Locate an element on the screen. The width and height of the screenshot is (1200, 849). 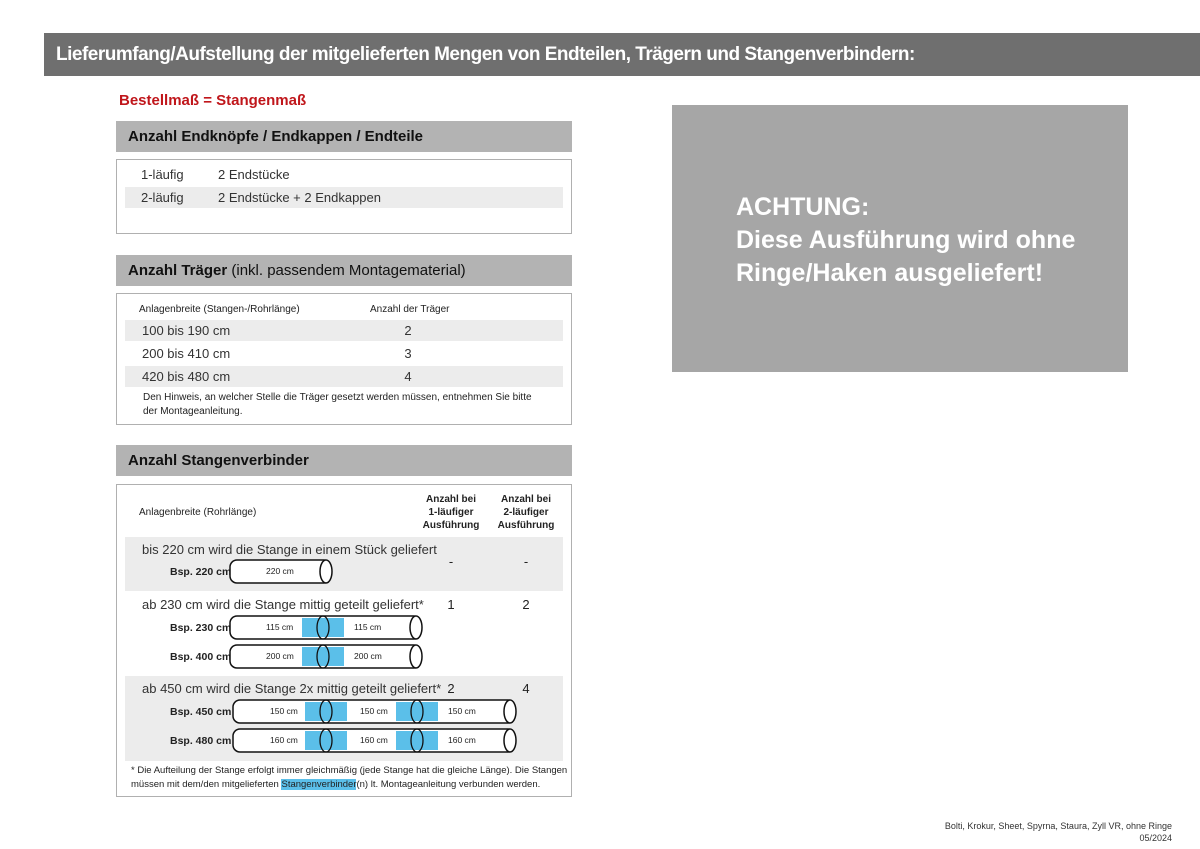
subtitle: Bestellmaß = Stangenmaß is located at coordinates (213, 100).